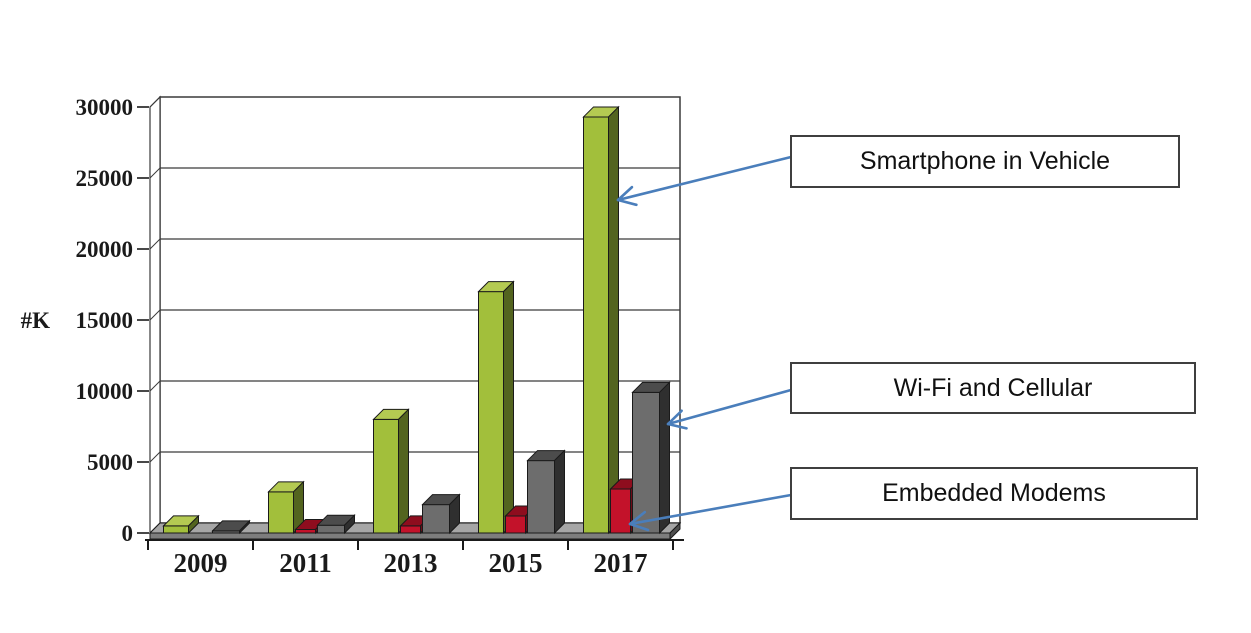 The image size is (1251, 633). What do you see at coordinates (516, 563) in the screenshot?
I see `x-tick-label: 2015` at bounding box center [516, 563].